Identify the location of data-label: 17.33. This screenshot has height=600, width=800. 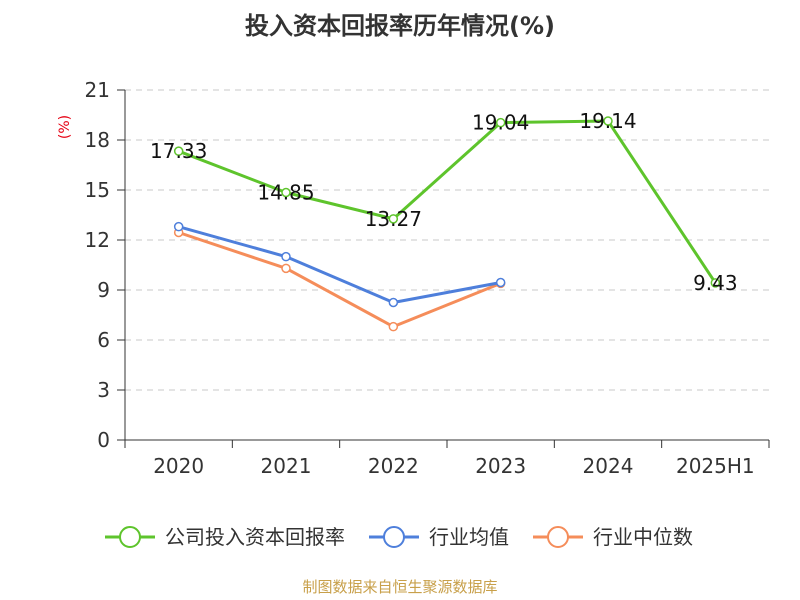
(178, 151).